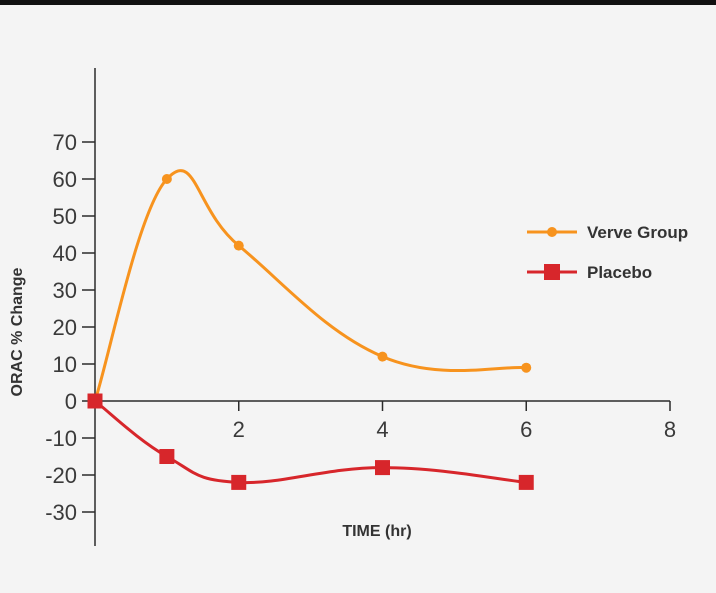  I want to click on y-tick-label: 40, so click(65, 253).